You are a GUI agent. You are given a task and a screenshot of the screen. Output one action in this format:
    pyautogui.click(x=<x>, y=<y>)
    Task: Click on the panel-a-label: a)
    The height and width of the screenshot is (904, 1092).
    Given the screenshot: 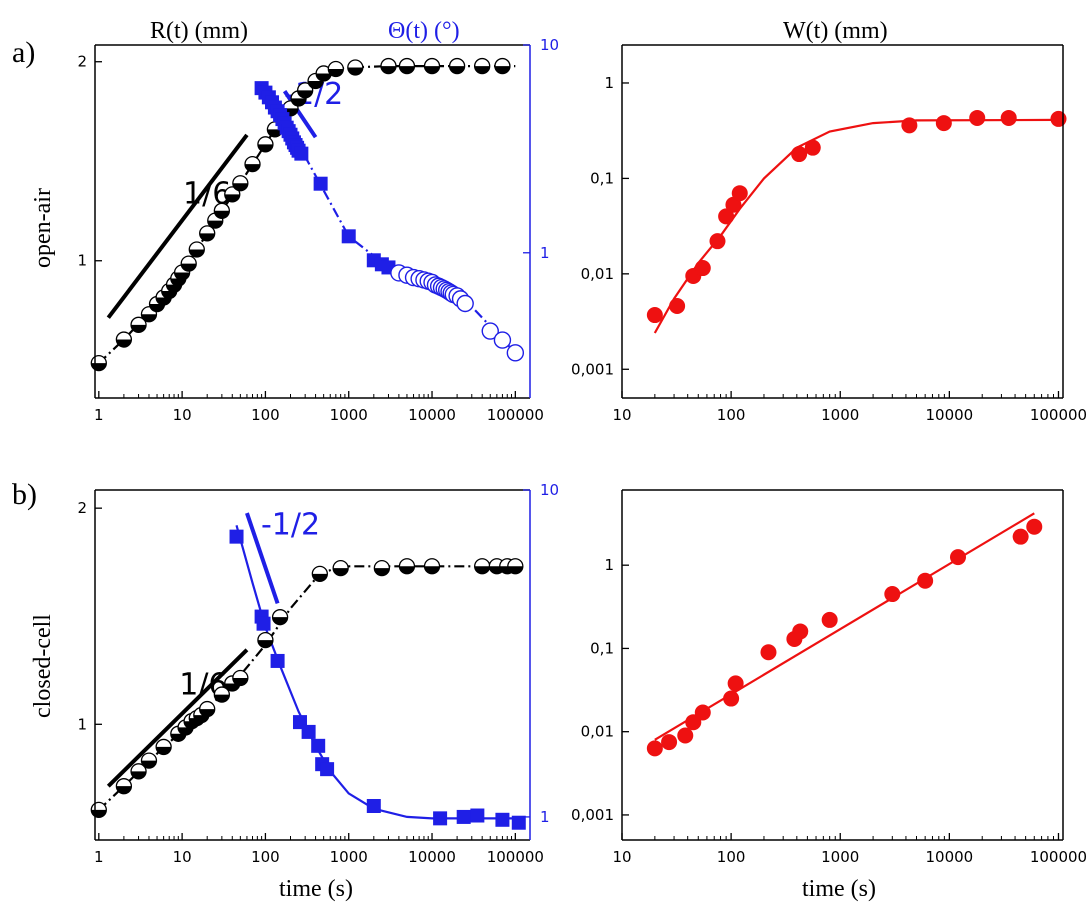 What is the action you would take?
    pyautogui.click(x=23, y=52)
    